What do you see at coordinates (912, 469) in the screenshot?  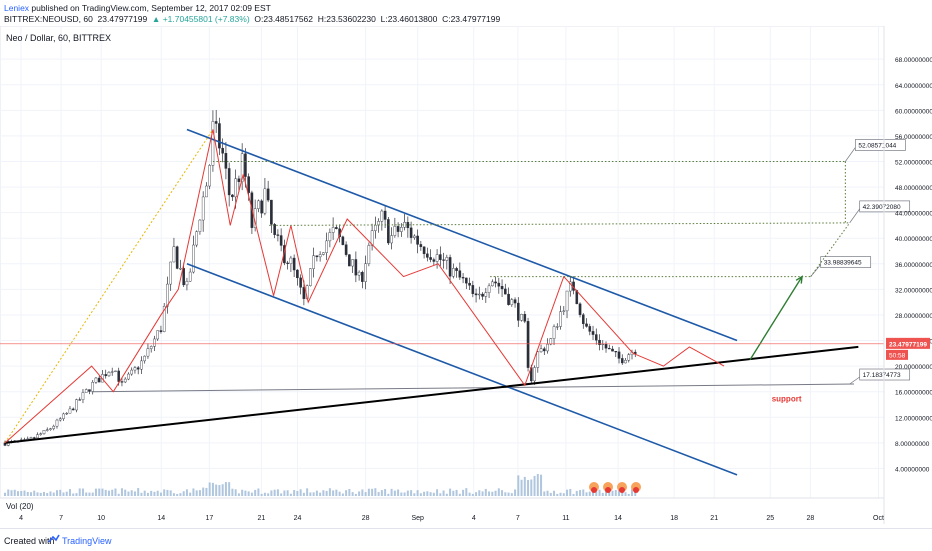 I see `y-tick-label: 4.00000000` at bounding box center [912, 469].